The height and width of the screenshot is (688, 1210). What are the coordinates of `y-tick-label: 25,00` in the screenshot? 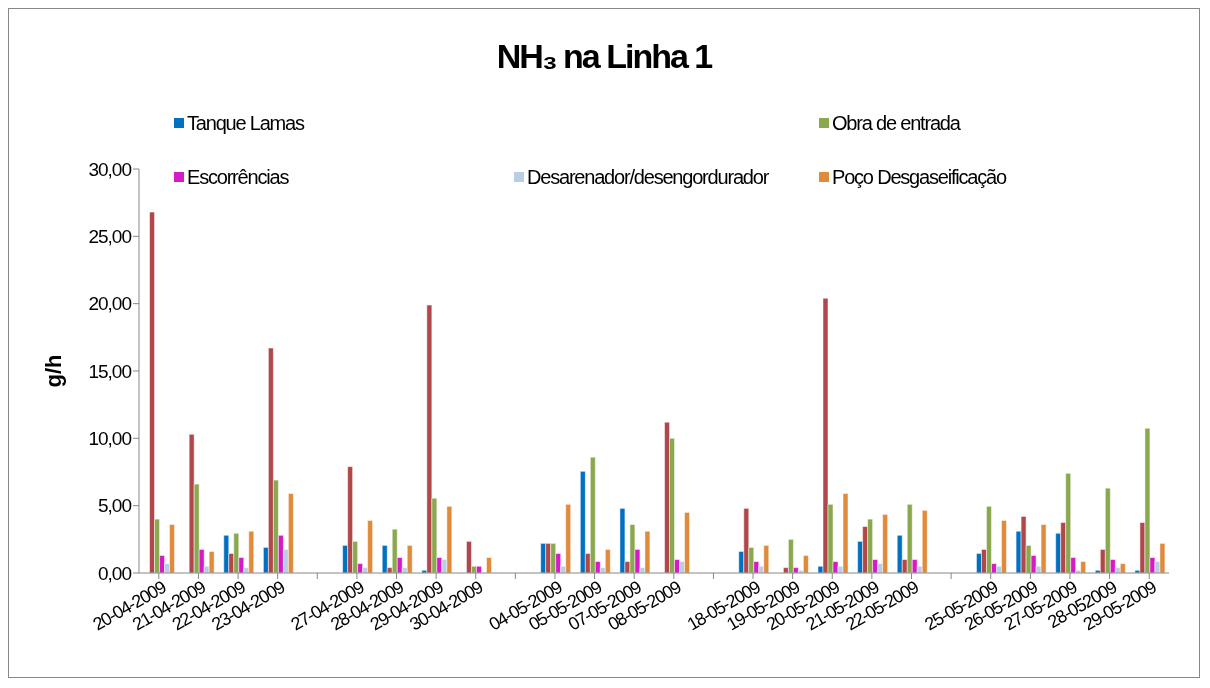 It's located at (110, 237).